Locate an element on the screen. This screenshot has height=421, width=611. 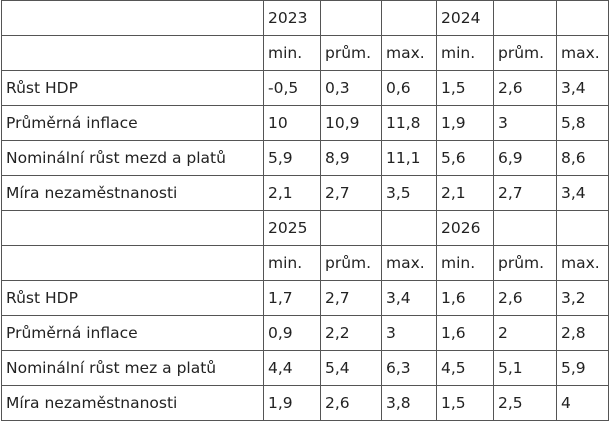
year-row: 2025 2026 is located at coordinates (305, 228).